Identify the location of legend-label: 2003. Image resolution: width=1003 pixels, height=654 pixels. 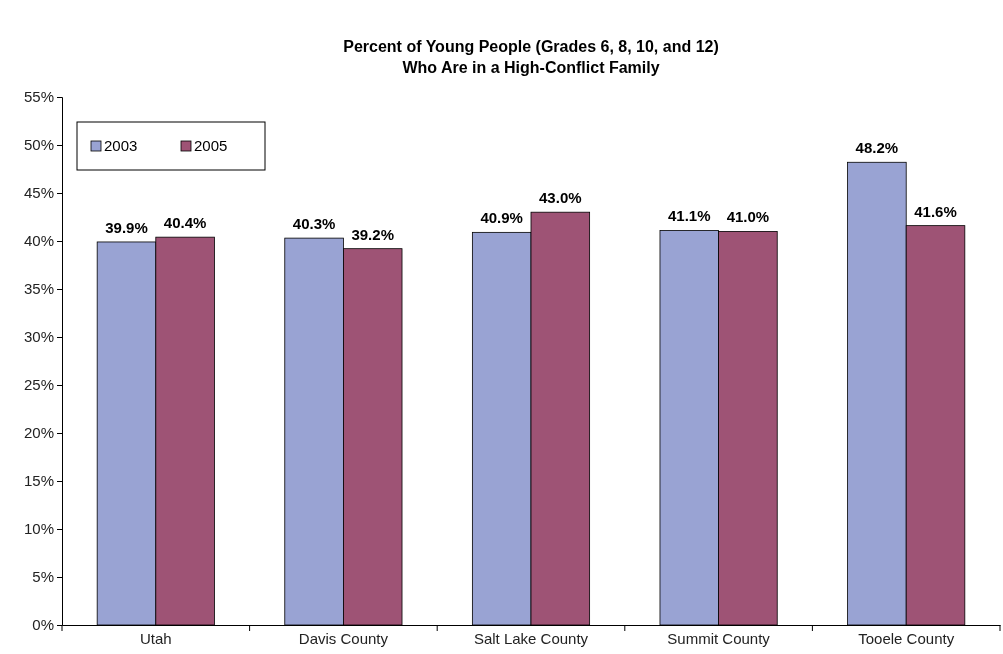
(121, 145).